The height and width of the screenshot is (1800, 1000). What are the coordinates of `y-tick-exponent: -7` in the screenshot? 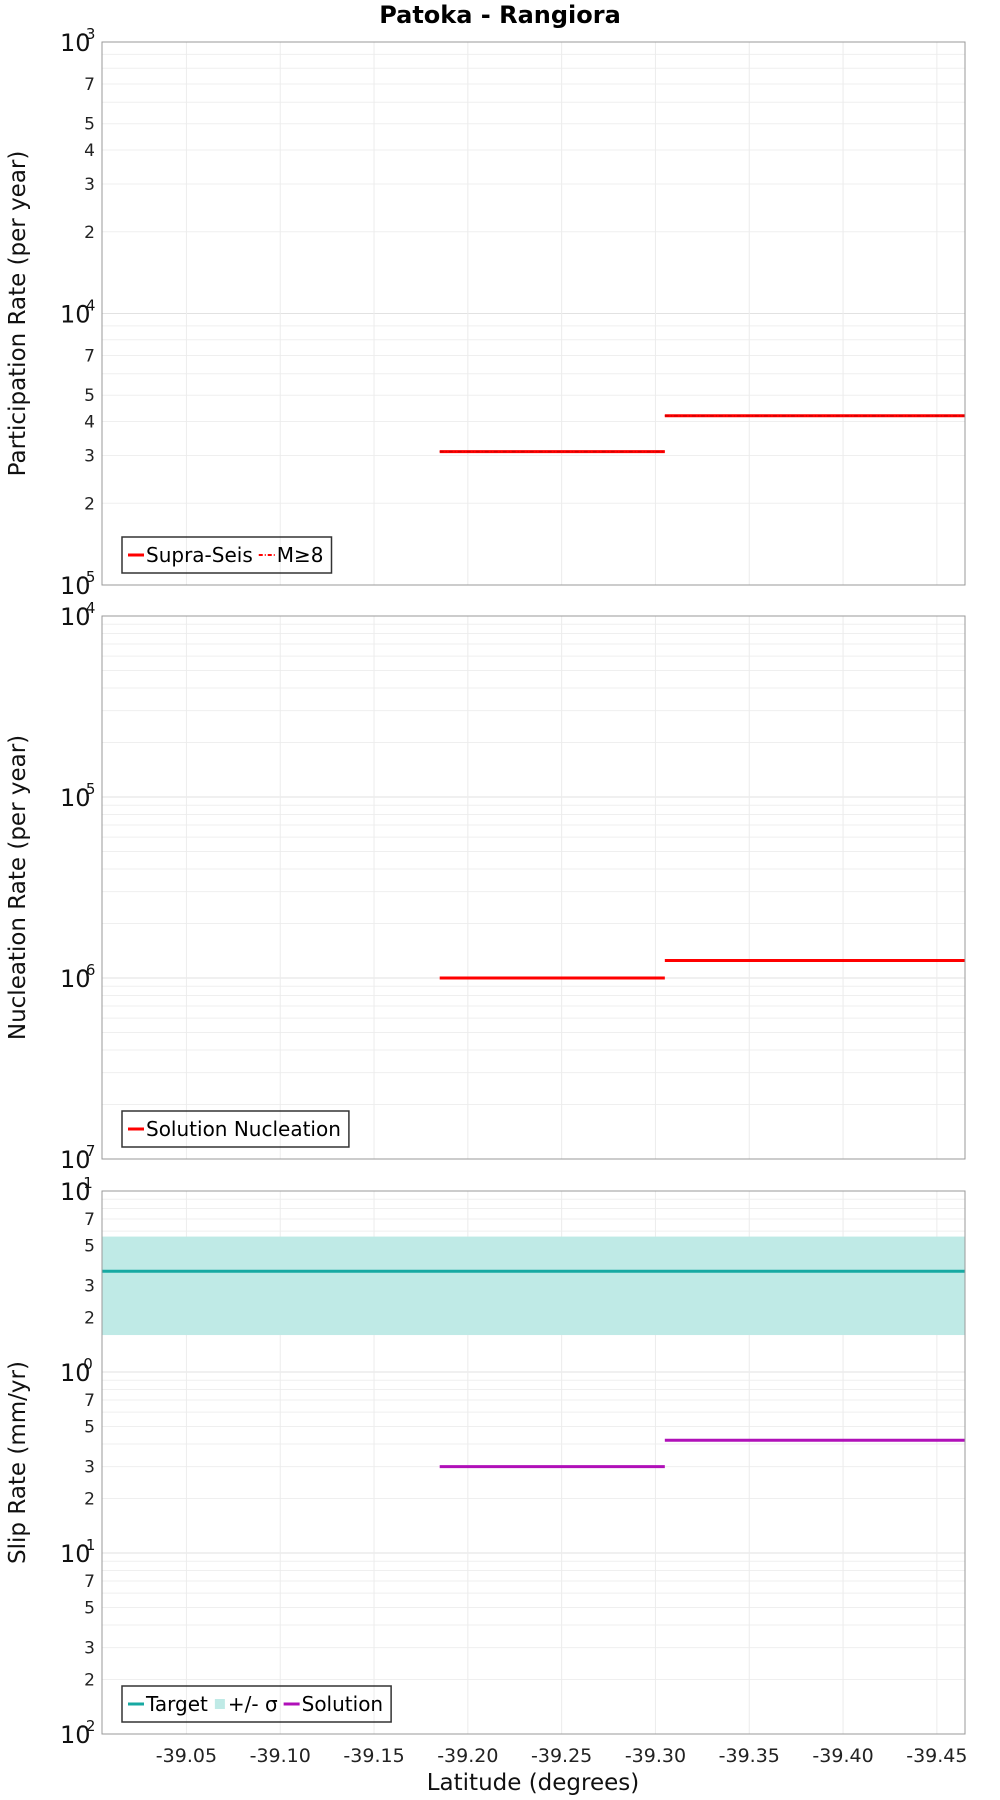 It's located at (88, 1151).